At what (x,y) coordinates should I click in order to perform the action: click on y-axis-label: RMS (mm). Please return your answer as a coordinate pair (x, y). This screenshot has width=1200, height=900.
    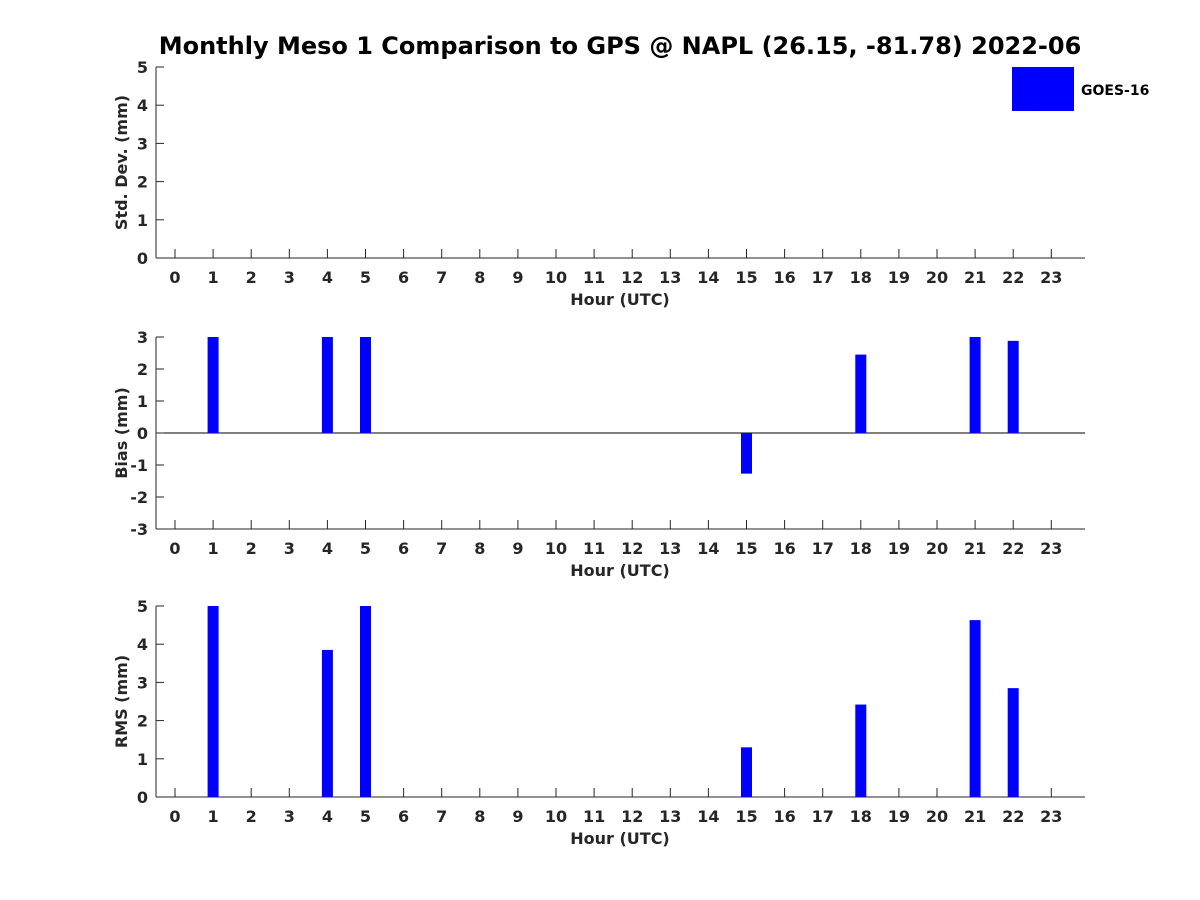
    Looking at the image, I should click on (121, 701).